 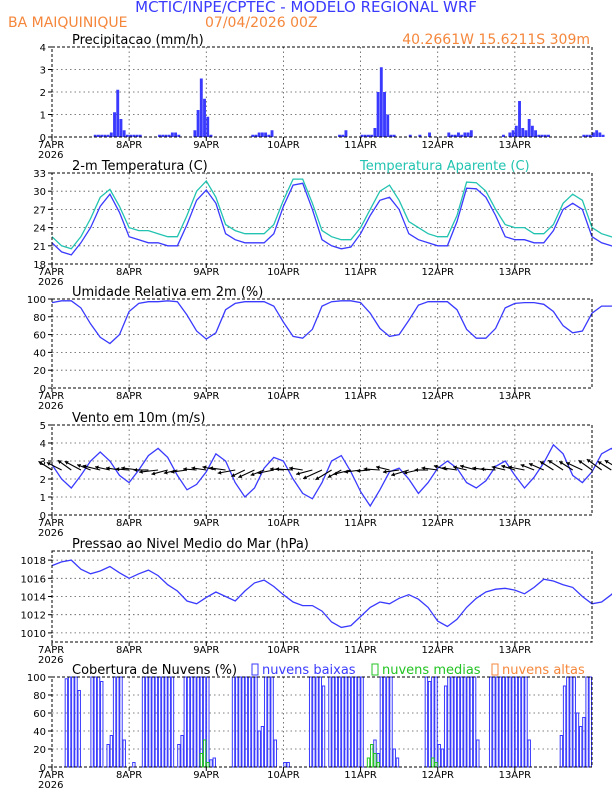 I want to click on header-title: MCTIC/INPE/CPTEC - MODELO REGIONAL WRF, so click(x=306, y=8).